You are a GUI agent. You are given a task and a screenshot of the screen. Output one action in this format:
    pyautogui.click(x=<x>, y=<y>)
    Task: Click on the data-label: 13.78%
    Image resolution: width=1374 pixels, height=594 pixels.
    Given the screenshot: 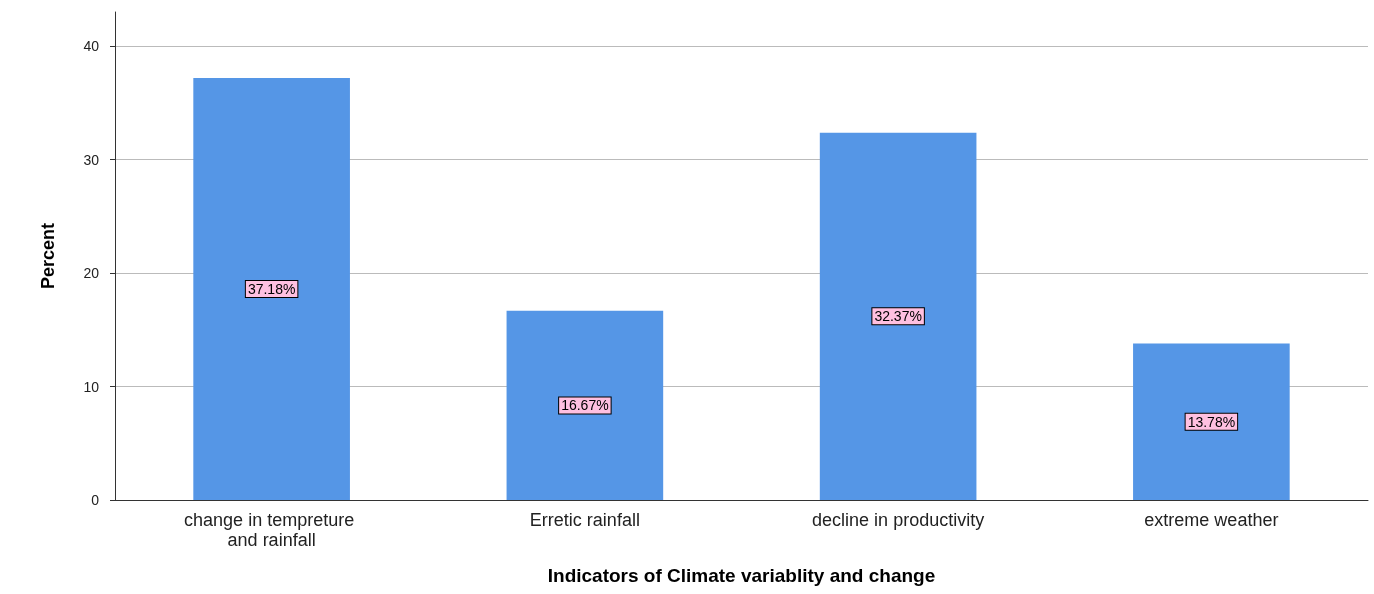 What is the action you would take?
    pyautogui.click(x=1211, y=421)
    